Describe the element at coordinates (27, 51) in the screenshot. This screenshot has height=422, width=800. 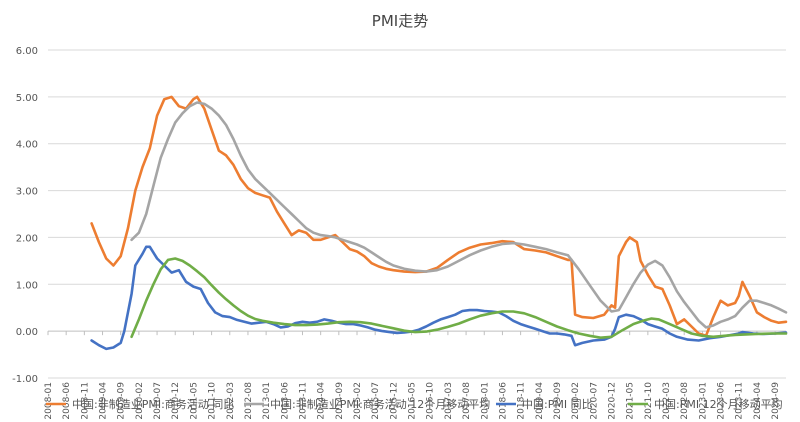
I see `y-tick-label: 6.00` at that location.